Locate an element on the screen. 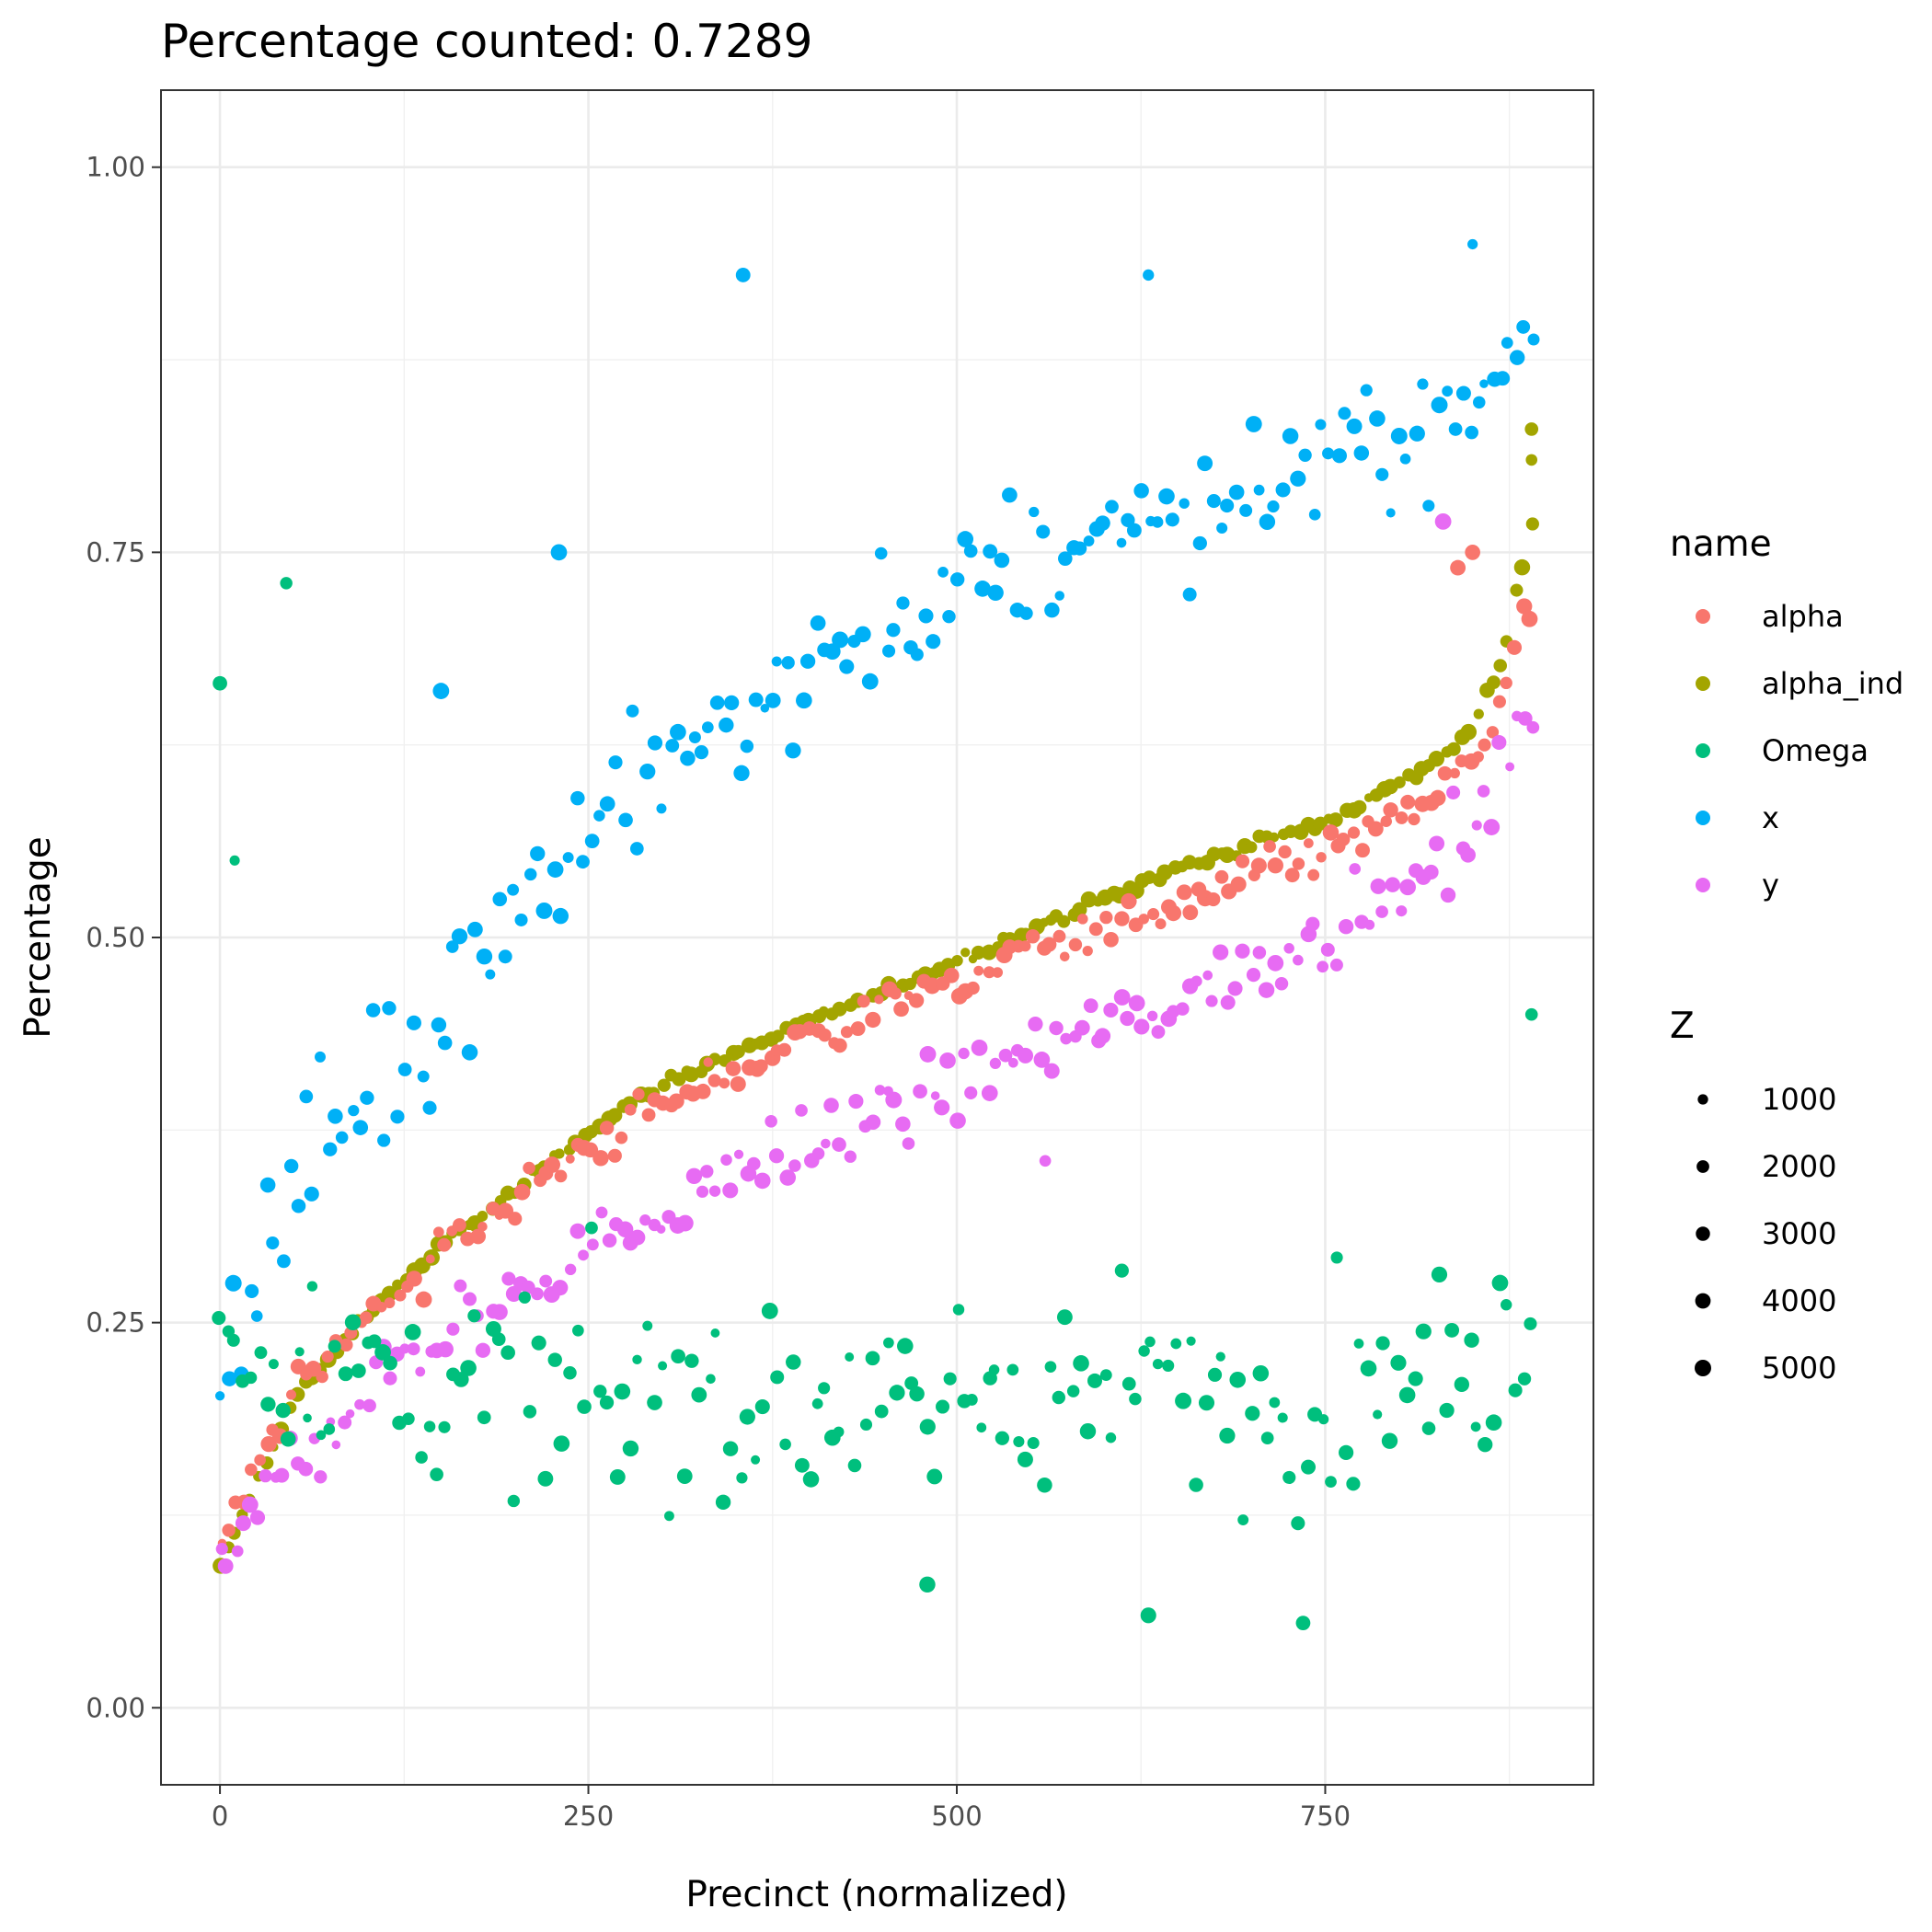 The image size is (1932, 1932). legend-label-alpha: alpha is located at coordinates (1803, 616).